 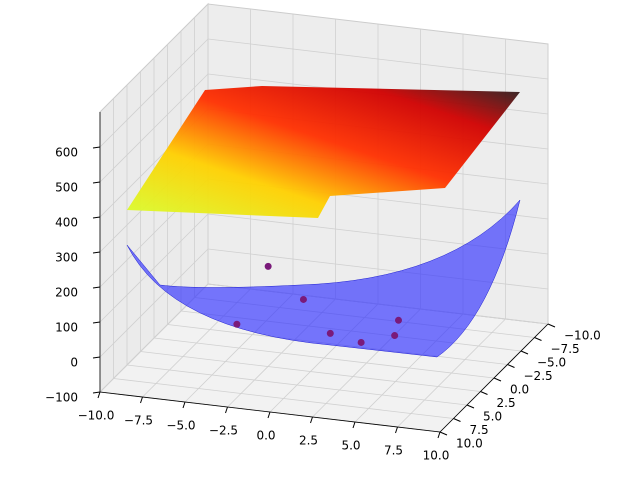 I want to click on y-tick-label: 2.5, so click(x=506, y=403).